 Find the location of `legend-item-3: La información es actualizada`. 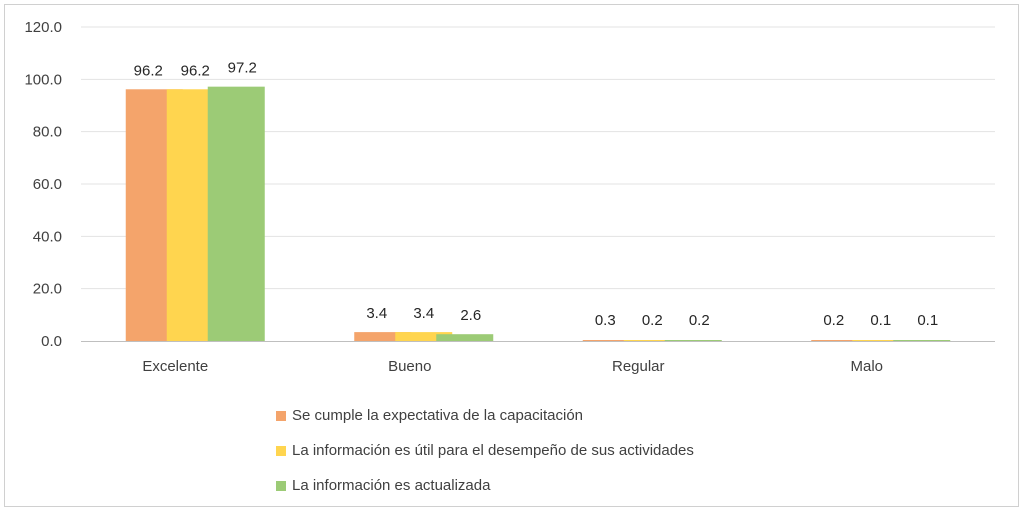

legend-item-3: La información es actualizada is located at coordinates (485, 485).